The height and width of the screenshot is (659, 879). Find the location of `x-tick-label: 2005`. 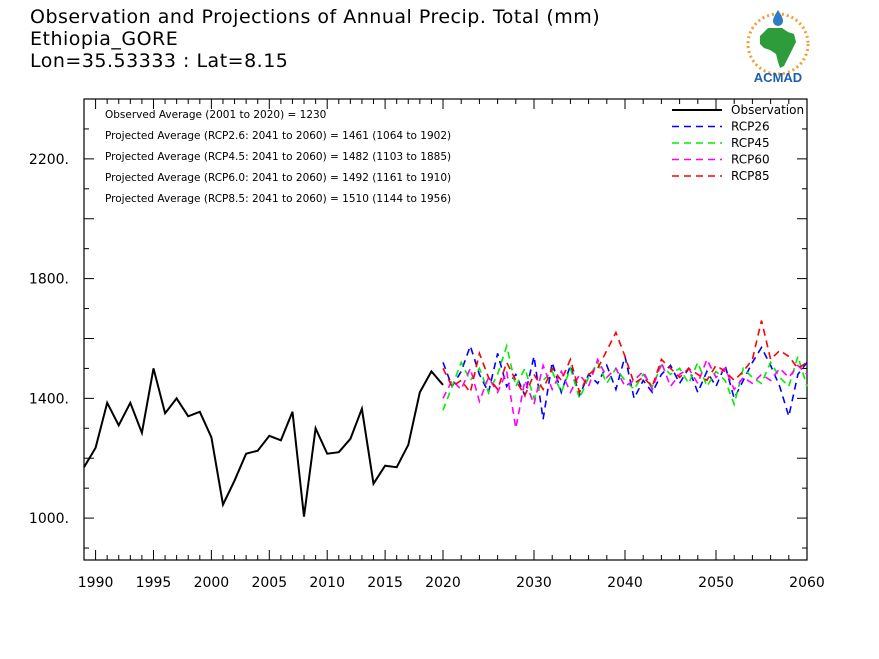

x-tick-label: 2005 is located at coordinates (269, 583).